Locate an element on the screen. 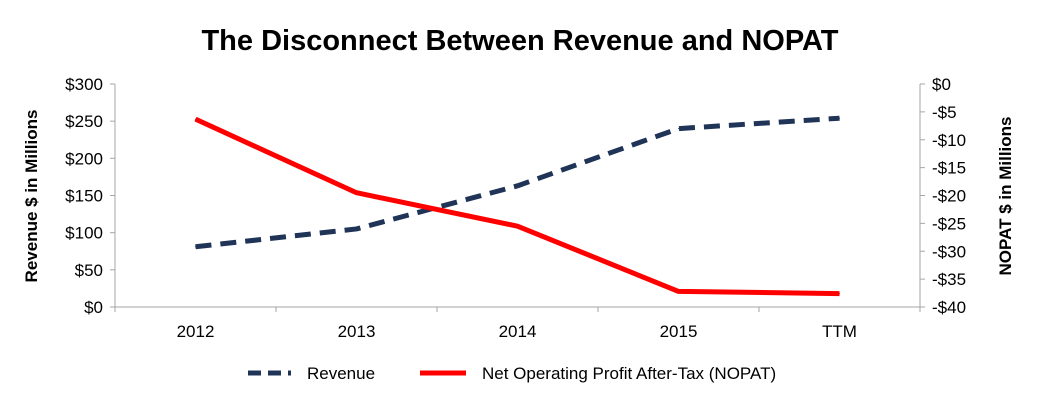 The image size is (1041, 405). left-axis-ticks: $0 $50 $100 $150 $200 $250 $300 is located at coordinates (90, 196).